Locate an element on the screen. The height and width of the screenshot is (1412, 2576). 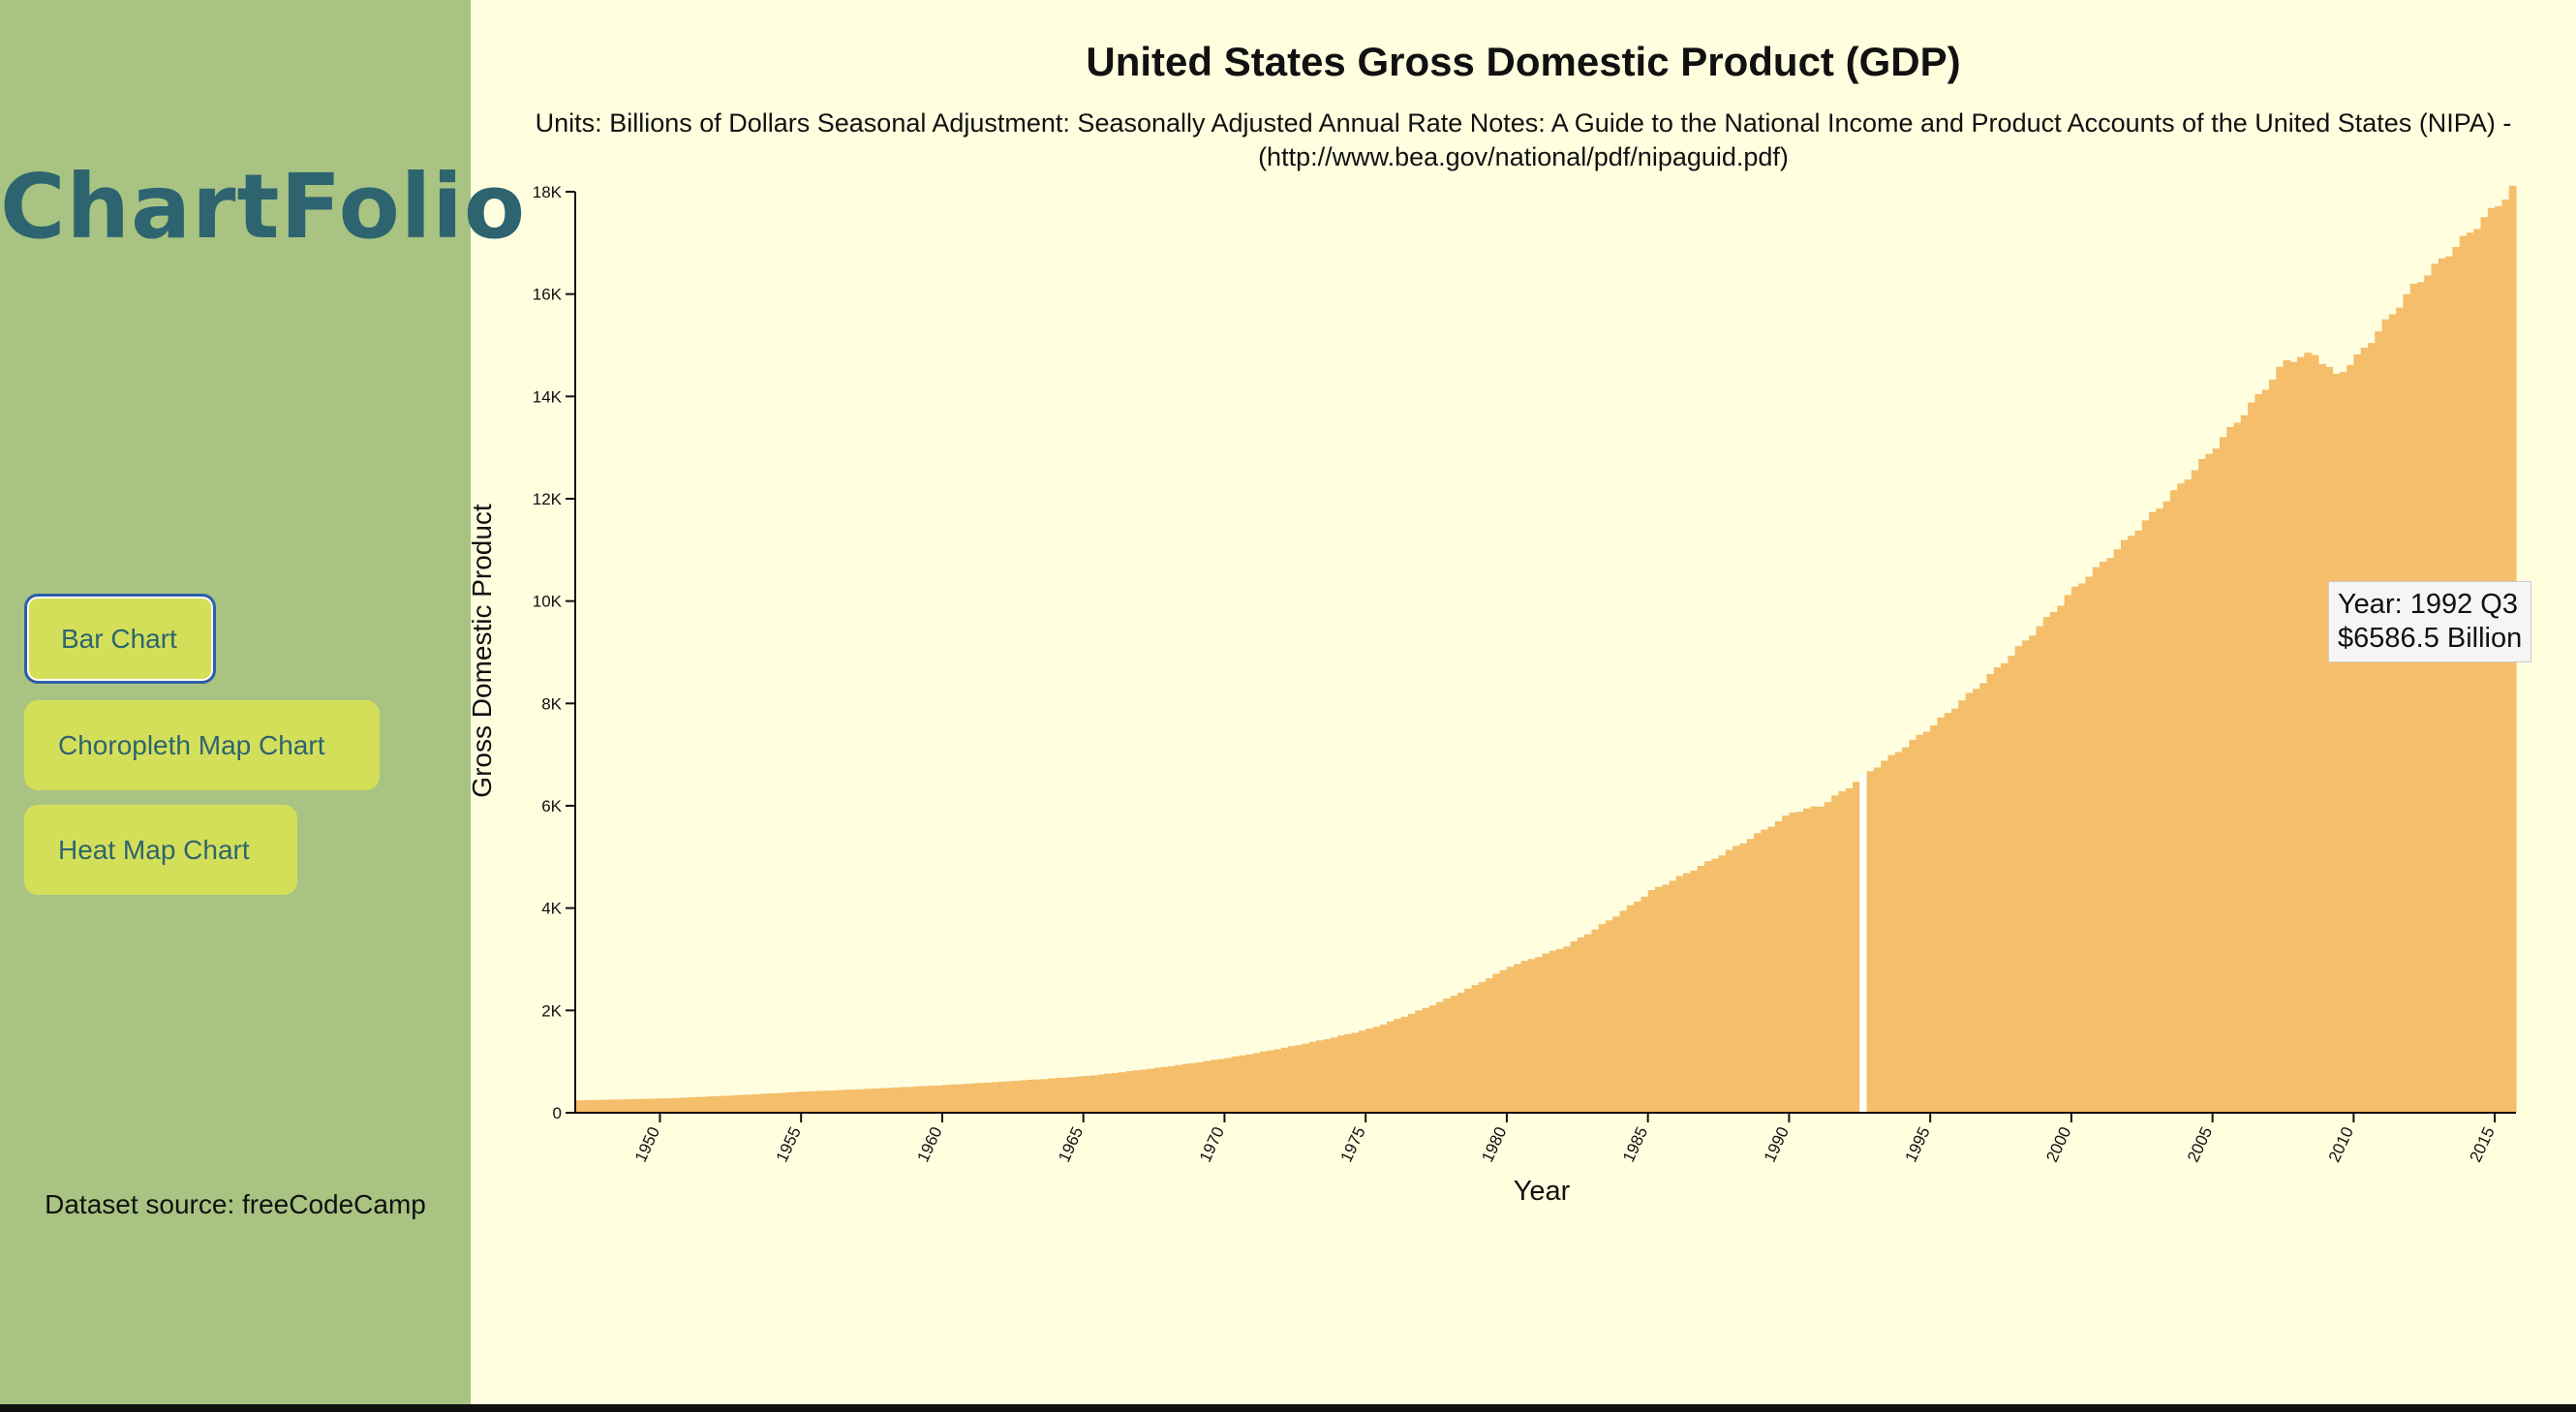
bar-1959-q3 is located at coordinates (932, 1099).